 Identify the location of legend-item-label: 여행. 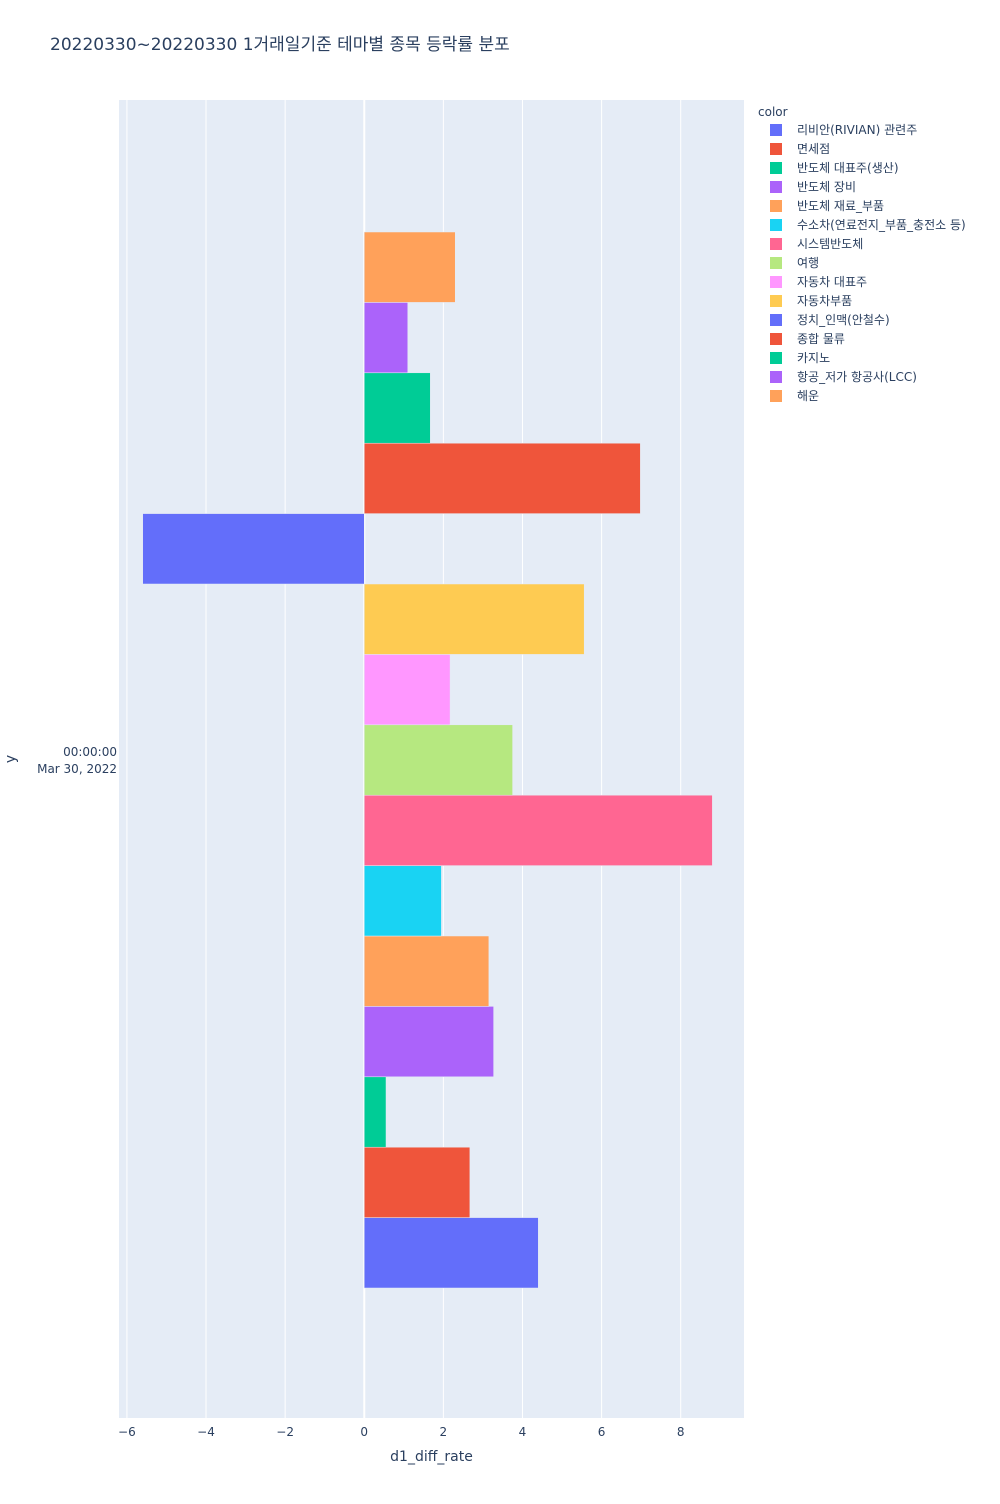
(808, 262).